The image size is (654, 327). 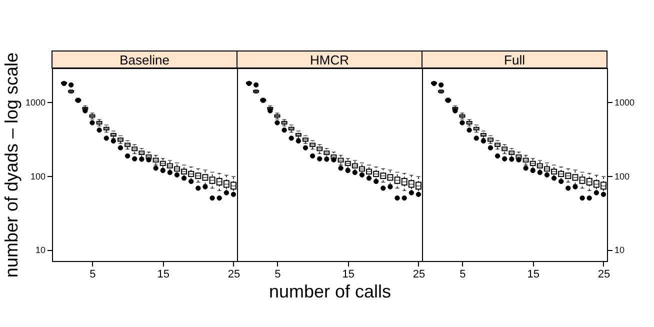 I want to click on chart-title: Baseline, so click(x=145, y=60).